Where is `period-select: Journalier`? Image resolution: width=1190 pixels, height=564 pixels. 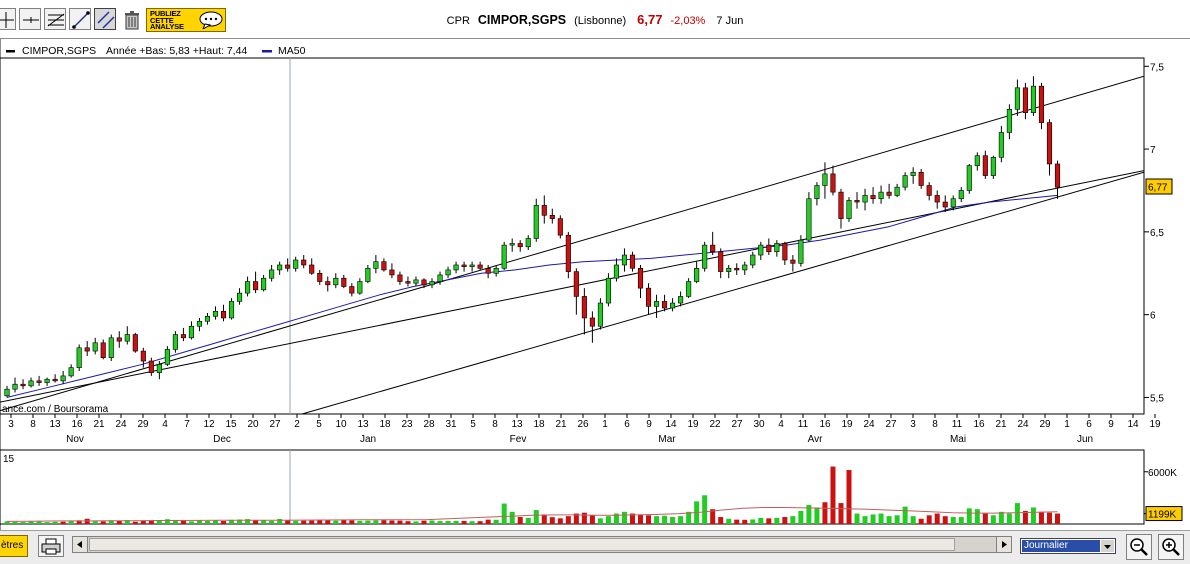
period-select: Journalier is located at coordinates (1068, 546).